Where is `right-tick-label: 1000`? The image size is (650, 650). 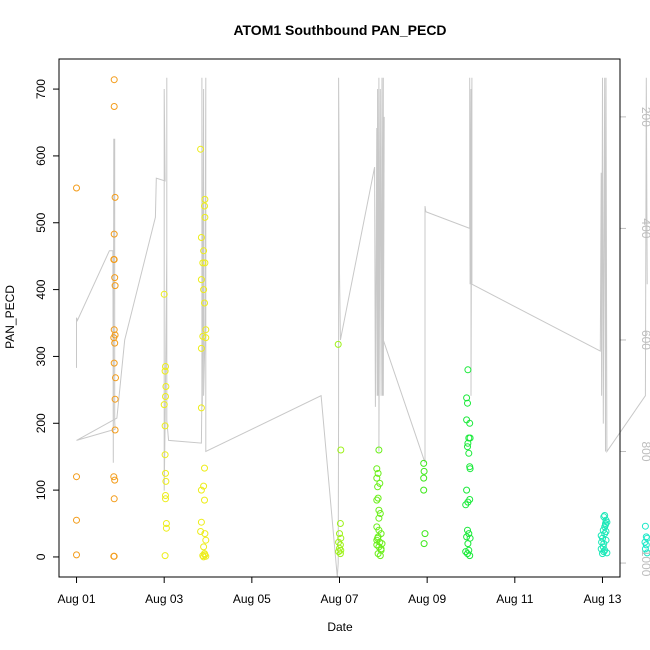 right-tick-label: 1000 is located at coordinates (644, 563).